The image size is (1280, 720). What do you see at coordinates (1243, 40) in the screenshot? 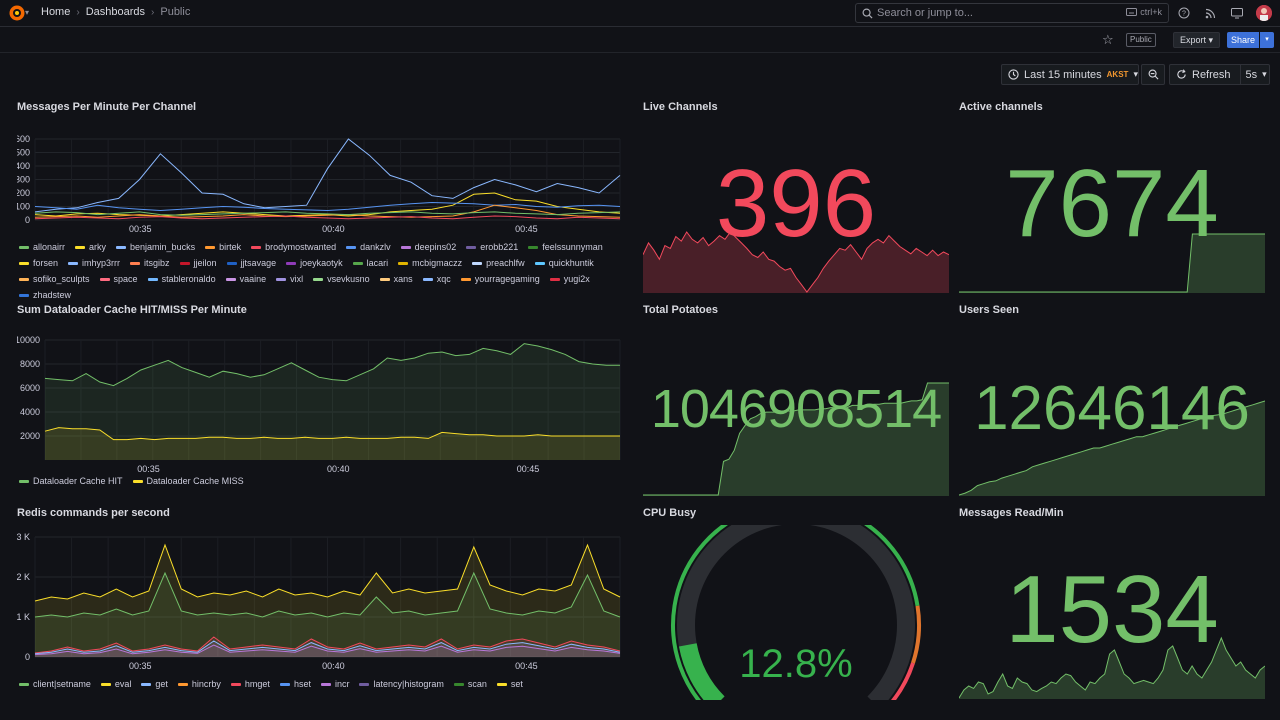
I see `share-button: Share` at bounding box center [1243, 40].